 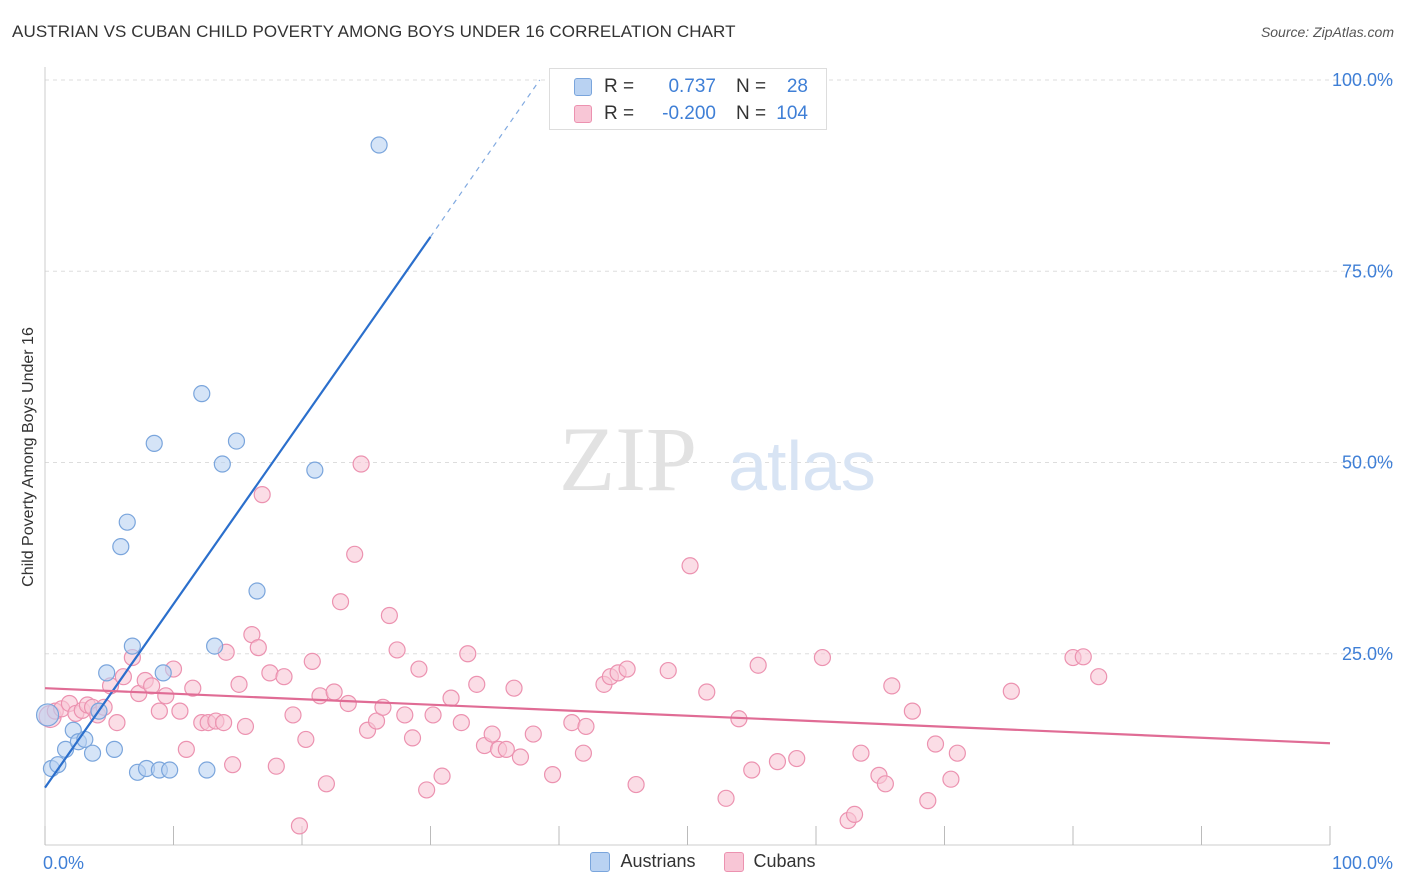 I want to click on x-tick-label-max: 100.0%, so click(x=1362, y=863).